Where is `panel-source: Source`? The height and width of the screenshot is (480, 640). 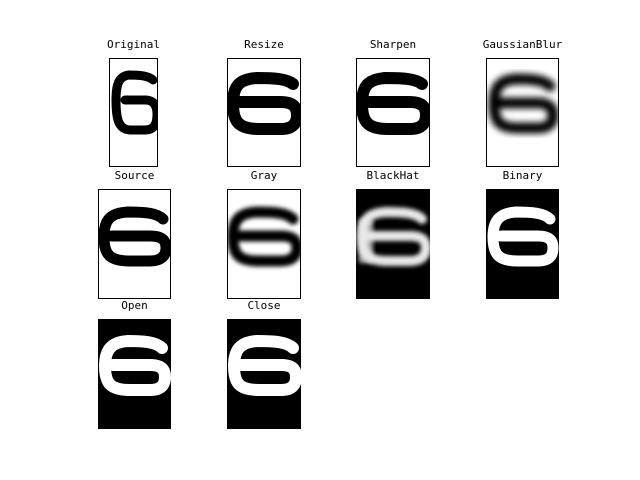
panel-source: Source is located at coordinates (134, 234).